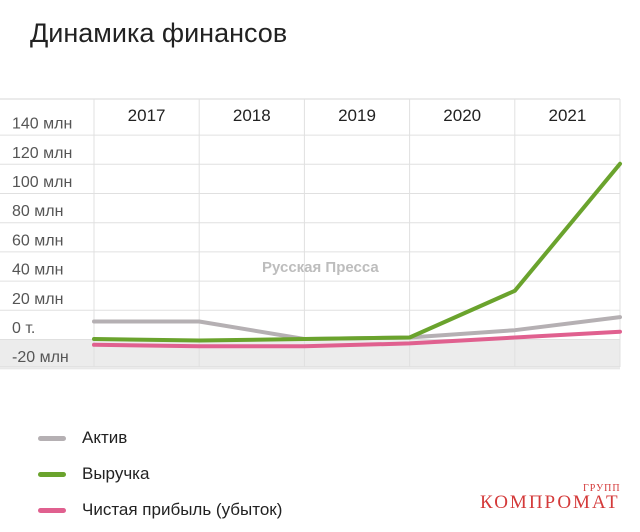  Describe the element at coordinates (182, 509) in the screenshot. I see `legend-label: Чистая прибыль (убыток)` at that location.